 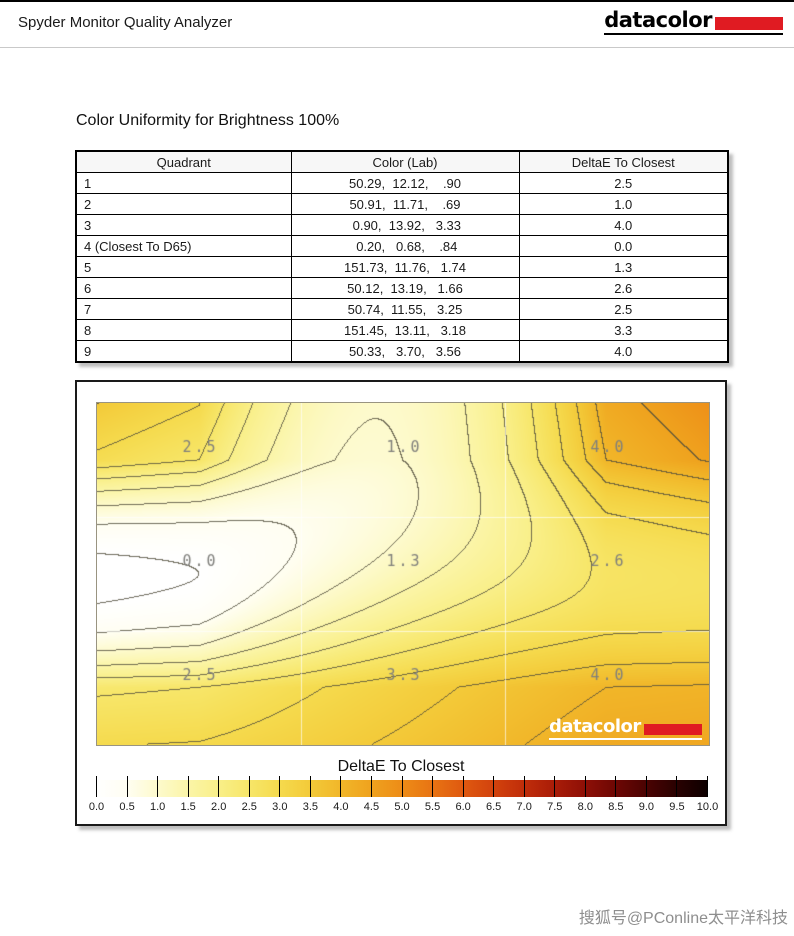 What do you see at coordinates (623, 246) in the screenshot?
I see `deltae-cell: 0.0` at bounding box center [623, 246].